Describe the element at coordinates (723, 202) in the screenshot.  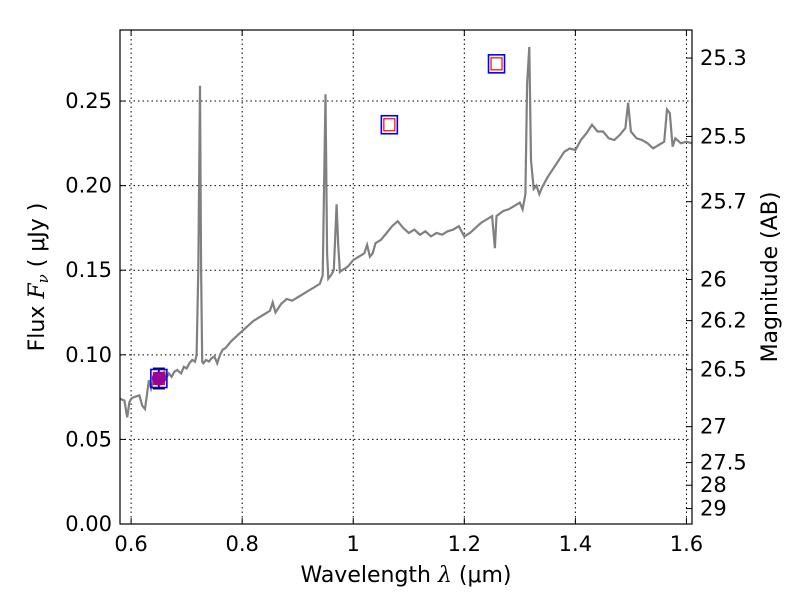
I see `magnitude-tick-label: 25.7` at that location.